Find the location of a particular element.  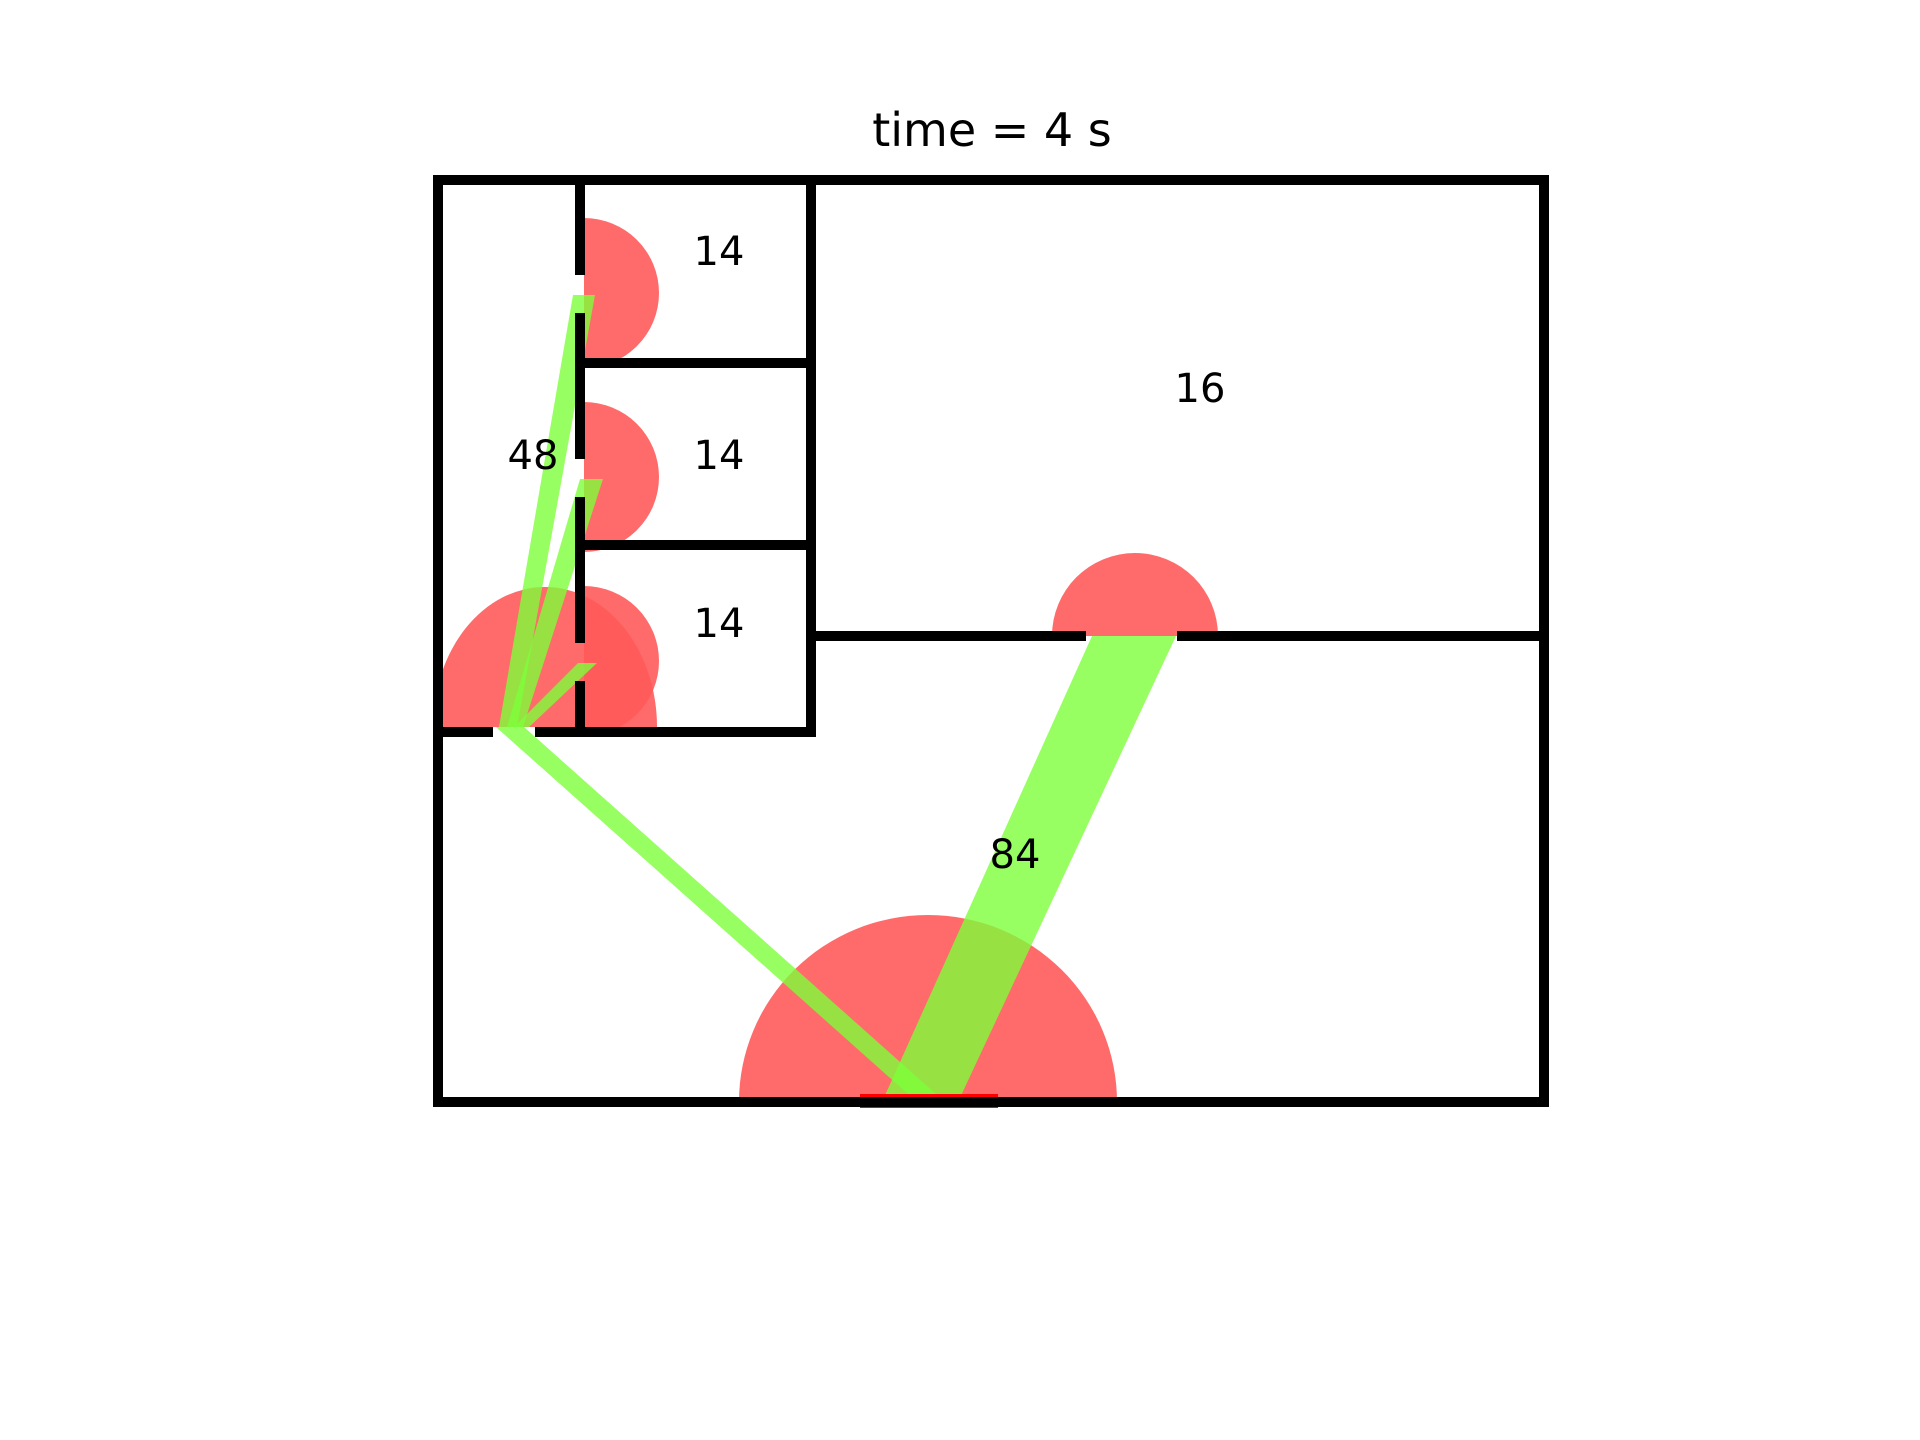

room-label-office-2: 14 is located at coordinates (719, 456).